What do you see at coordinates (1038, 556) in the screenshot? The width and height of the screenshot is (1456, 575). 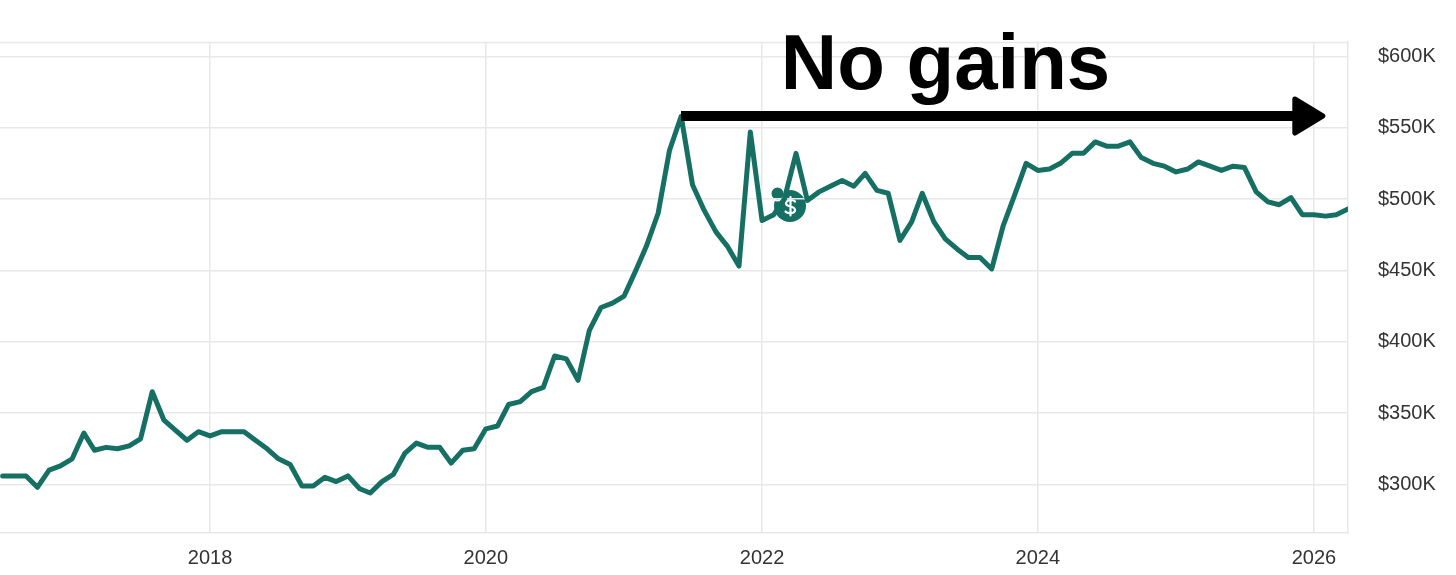 I see `x-tick-label: 2024` at bounding box center [1038, 556].